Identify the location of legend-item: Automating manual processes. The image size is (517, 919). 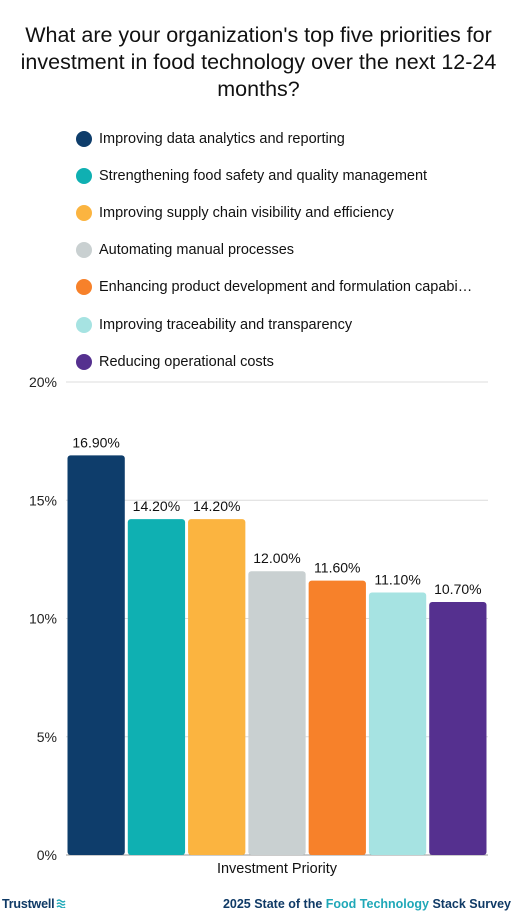
(291, 250).